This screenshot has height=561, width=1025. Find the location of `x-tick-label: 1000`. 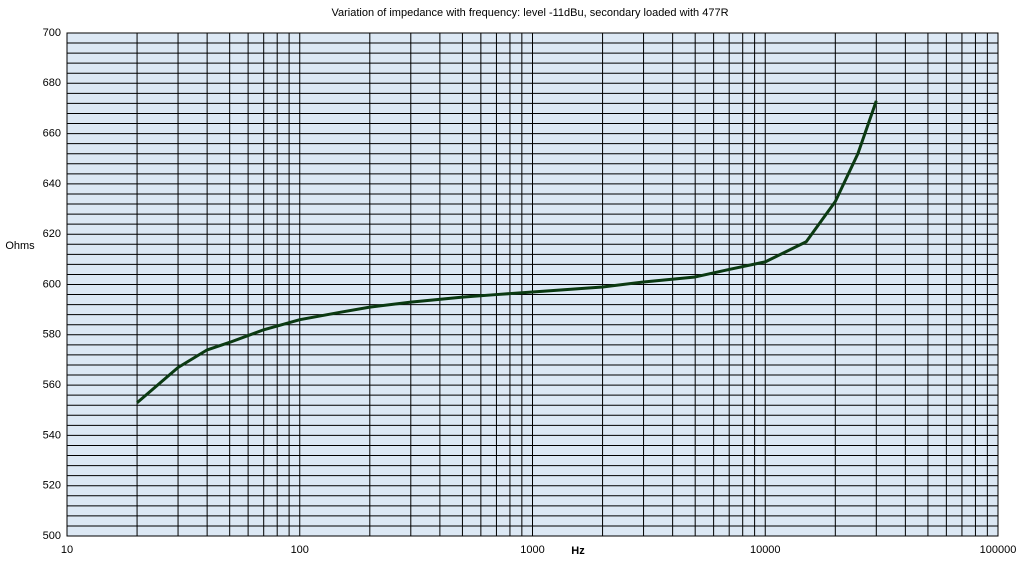

x-tick-label: 1000 is located at coordinates (532, 550).